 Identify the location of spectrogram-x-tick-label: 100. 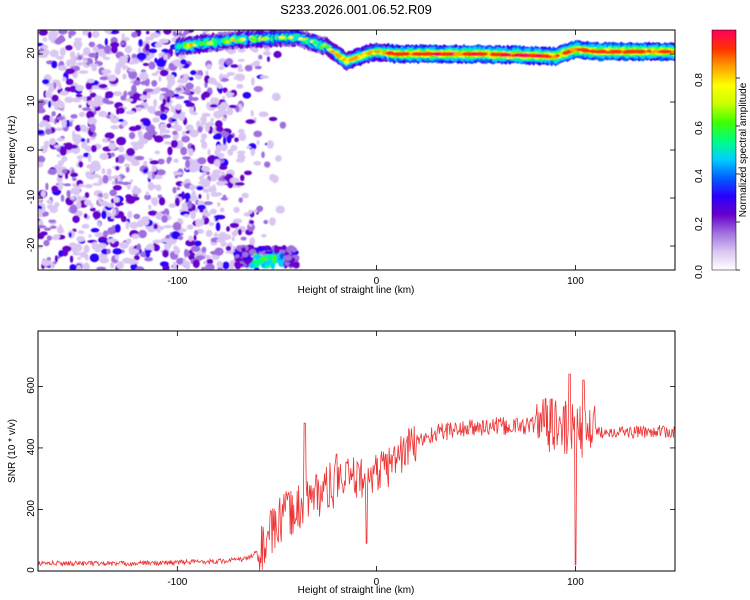
(575, 281).